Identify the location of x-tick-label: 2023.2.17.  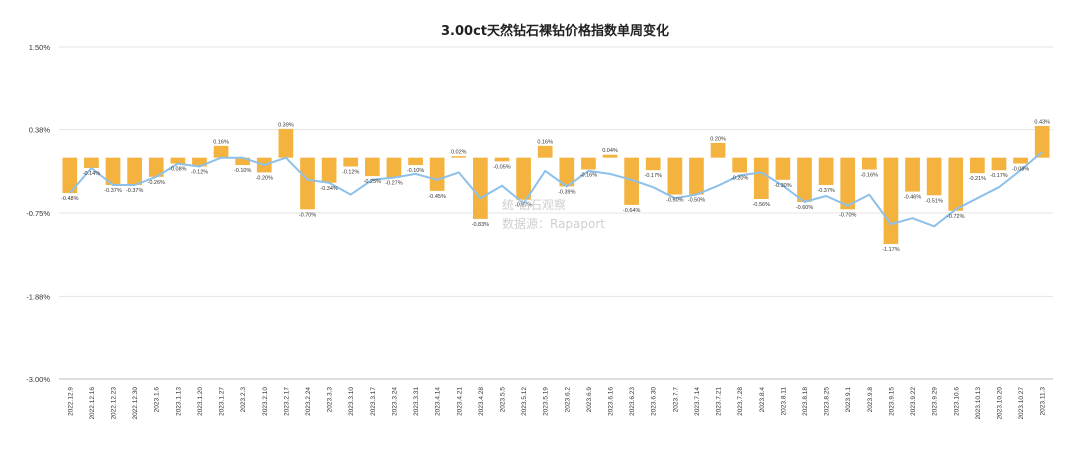
(286, 401).